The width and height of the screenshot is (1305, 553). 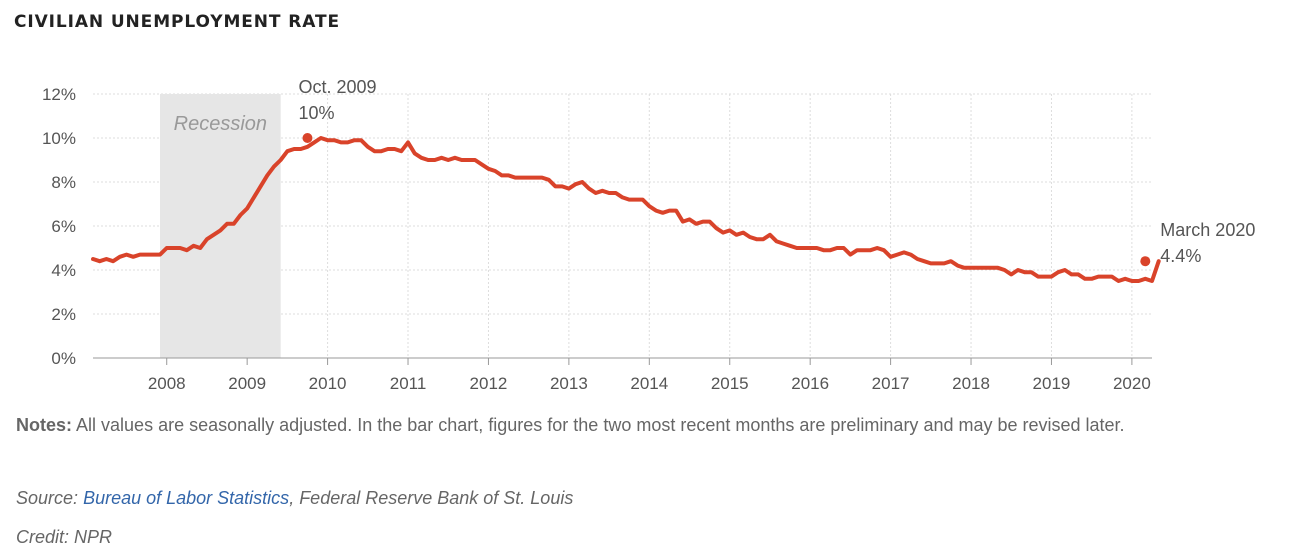 I want to click on annotation-label-value: 10%, so click(x=316, y=113).